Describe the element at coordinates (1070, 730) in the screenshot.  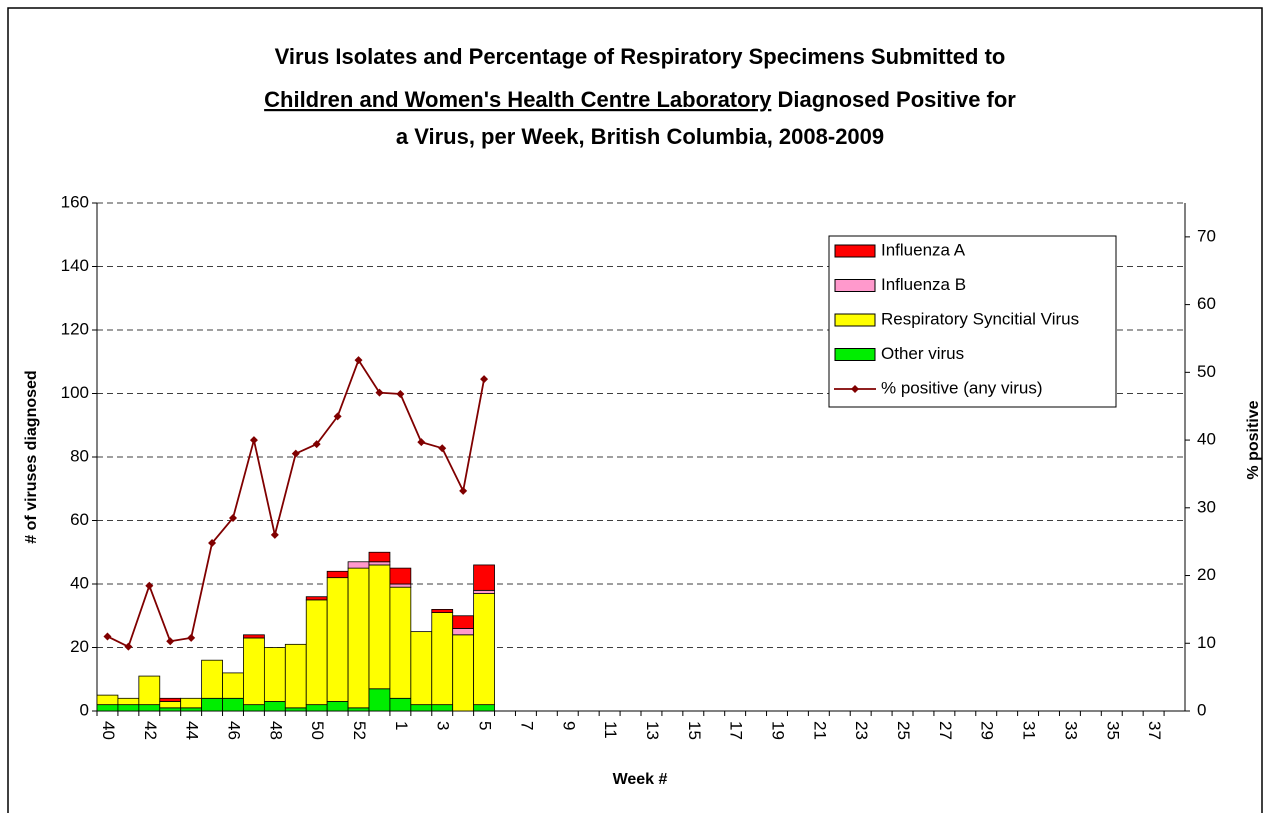
I see `x-tick-label: 33` at that location.